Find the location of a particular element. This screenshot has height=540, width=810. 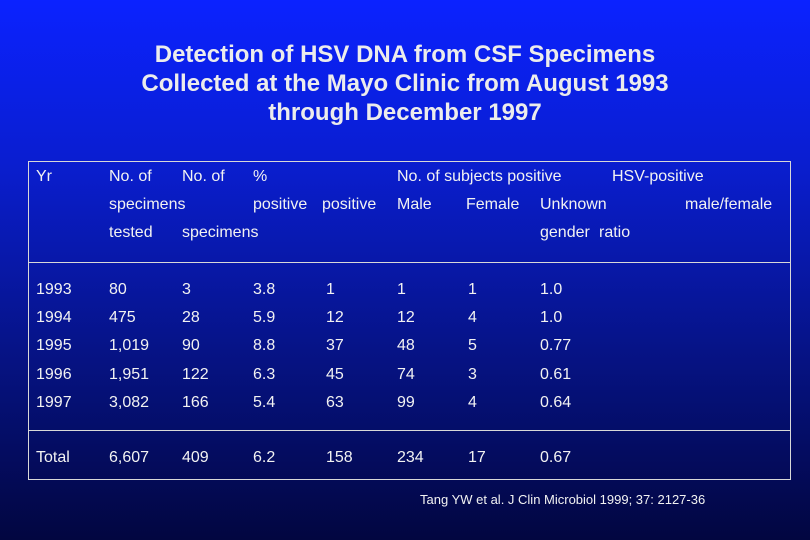

cell-unknown: 3 is located at coordinates (472, 374).